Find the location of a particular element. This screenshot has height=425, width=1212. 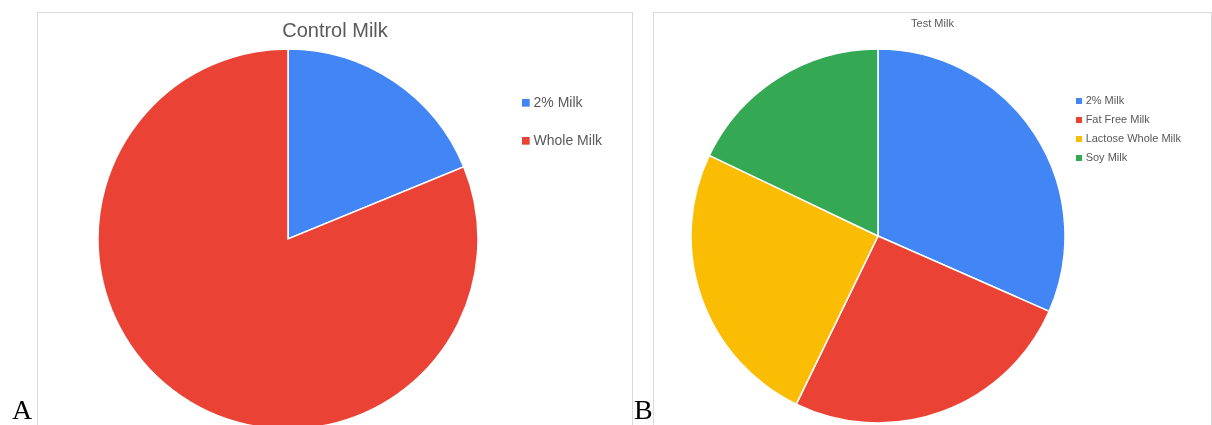

chart-title: Test Milk is located at coordinates (932, 23).